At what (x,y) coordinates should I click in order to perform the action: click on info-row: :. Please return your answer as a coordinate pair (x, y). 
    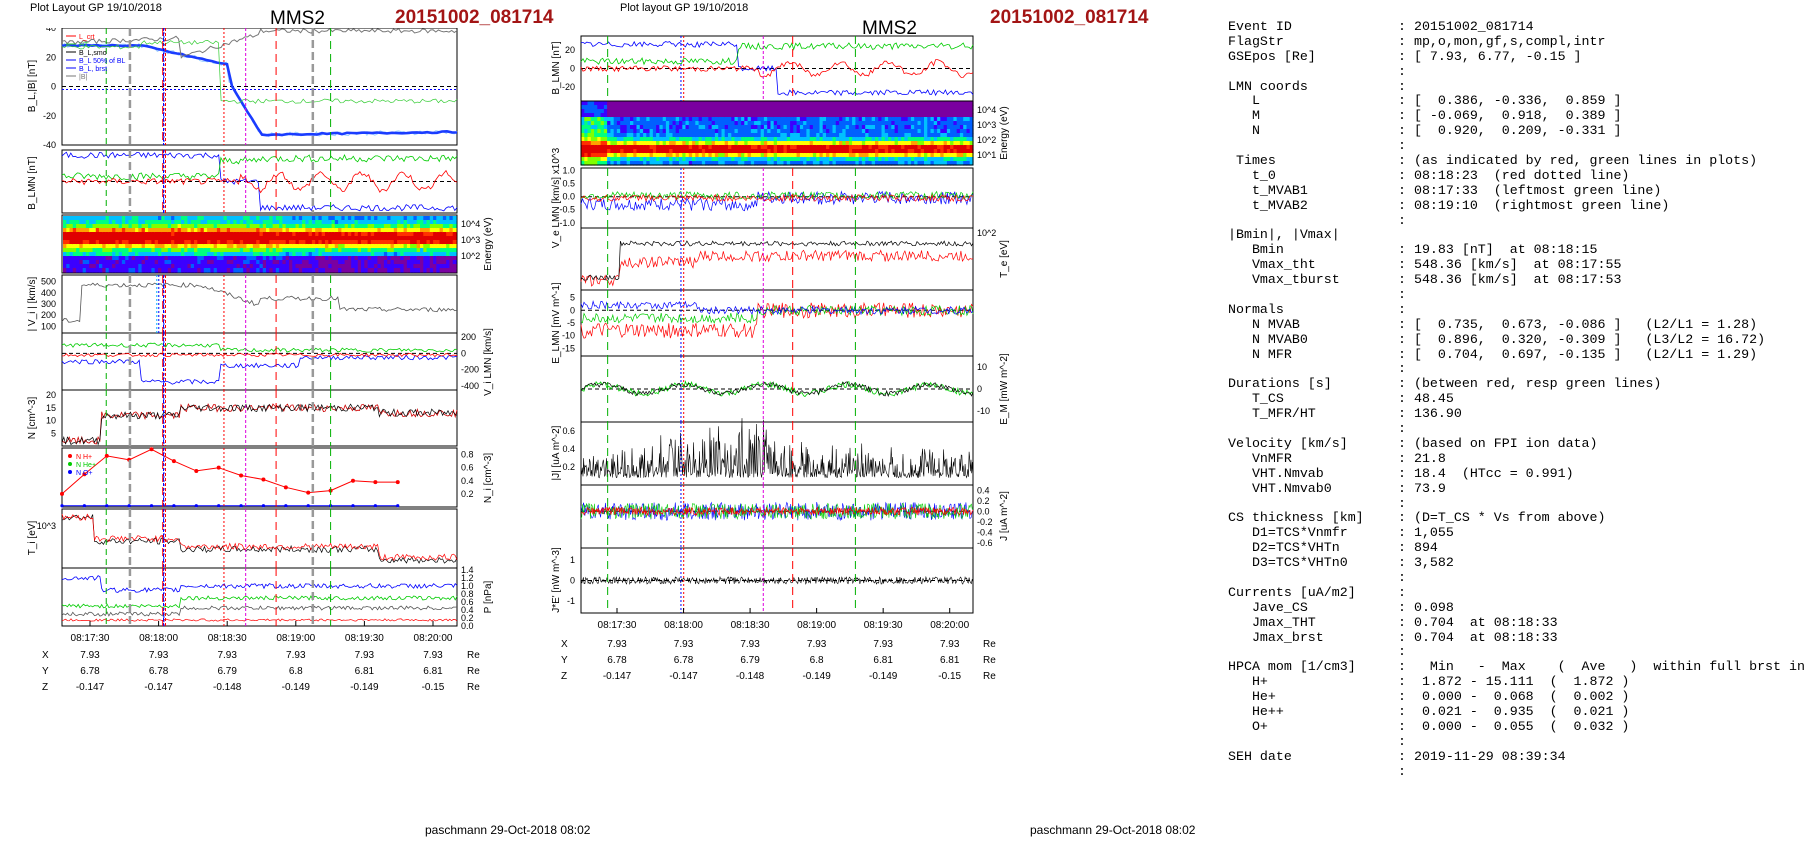
    Looking at the image, I should click on (1513, 652).